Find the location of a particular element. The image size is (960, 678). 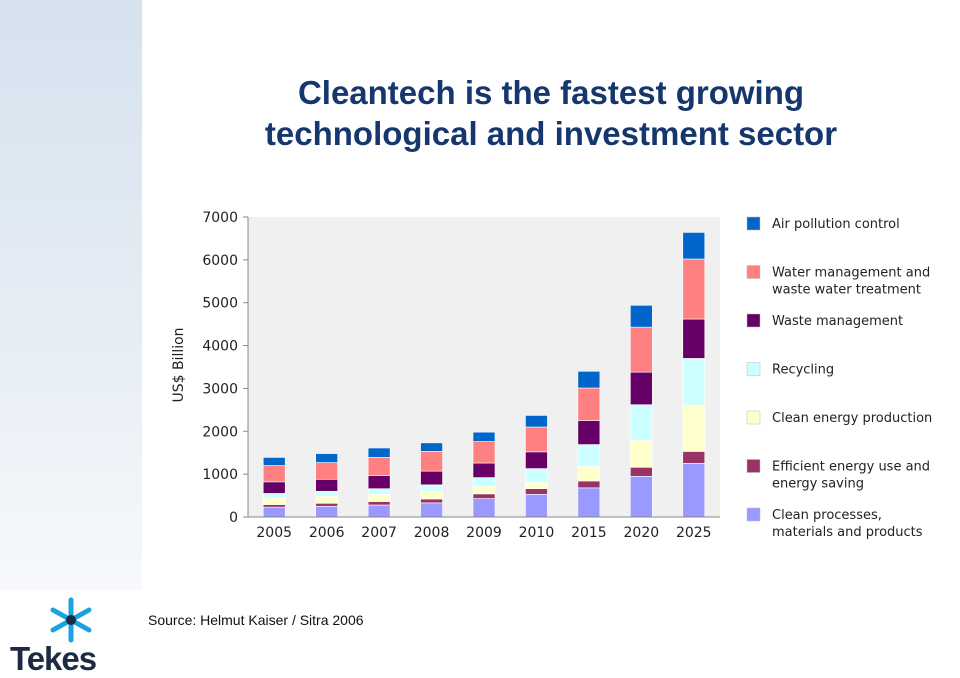

bar-segment-2006-s5 is located at coordinates (326, 471).